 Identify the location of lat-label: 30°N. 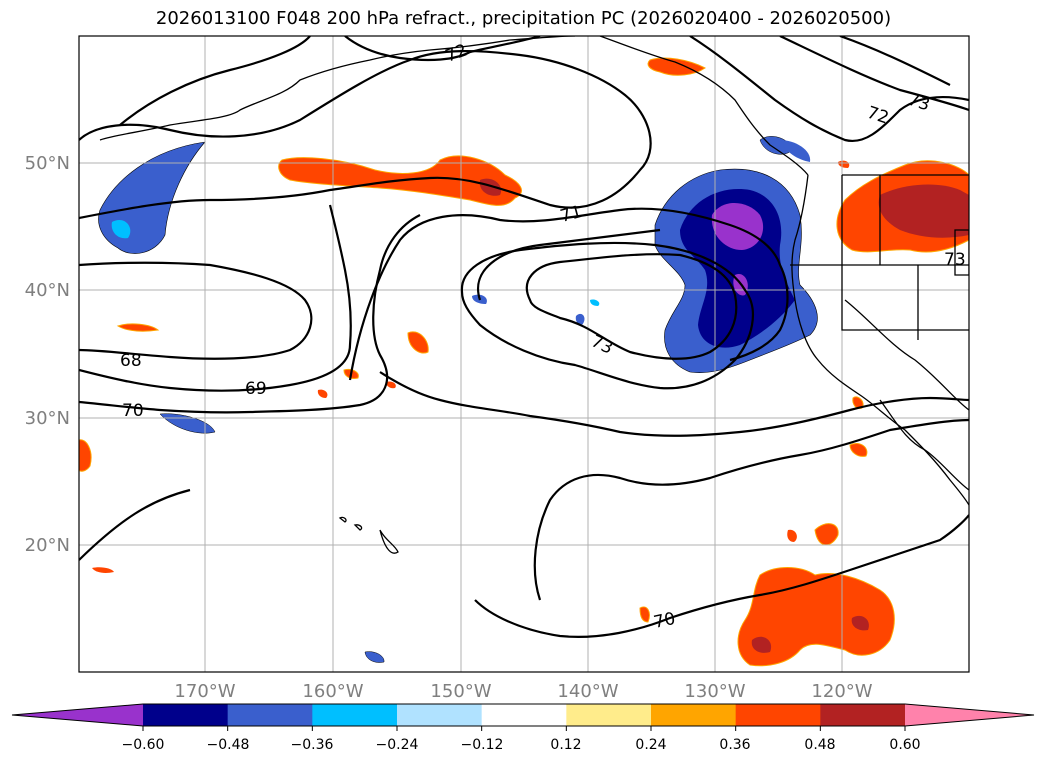
(47, 418).